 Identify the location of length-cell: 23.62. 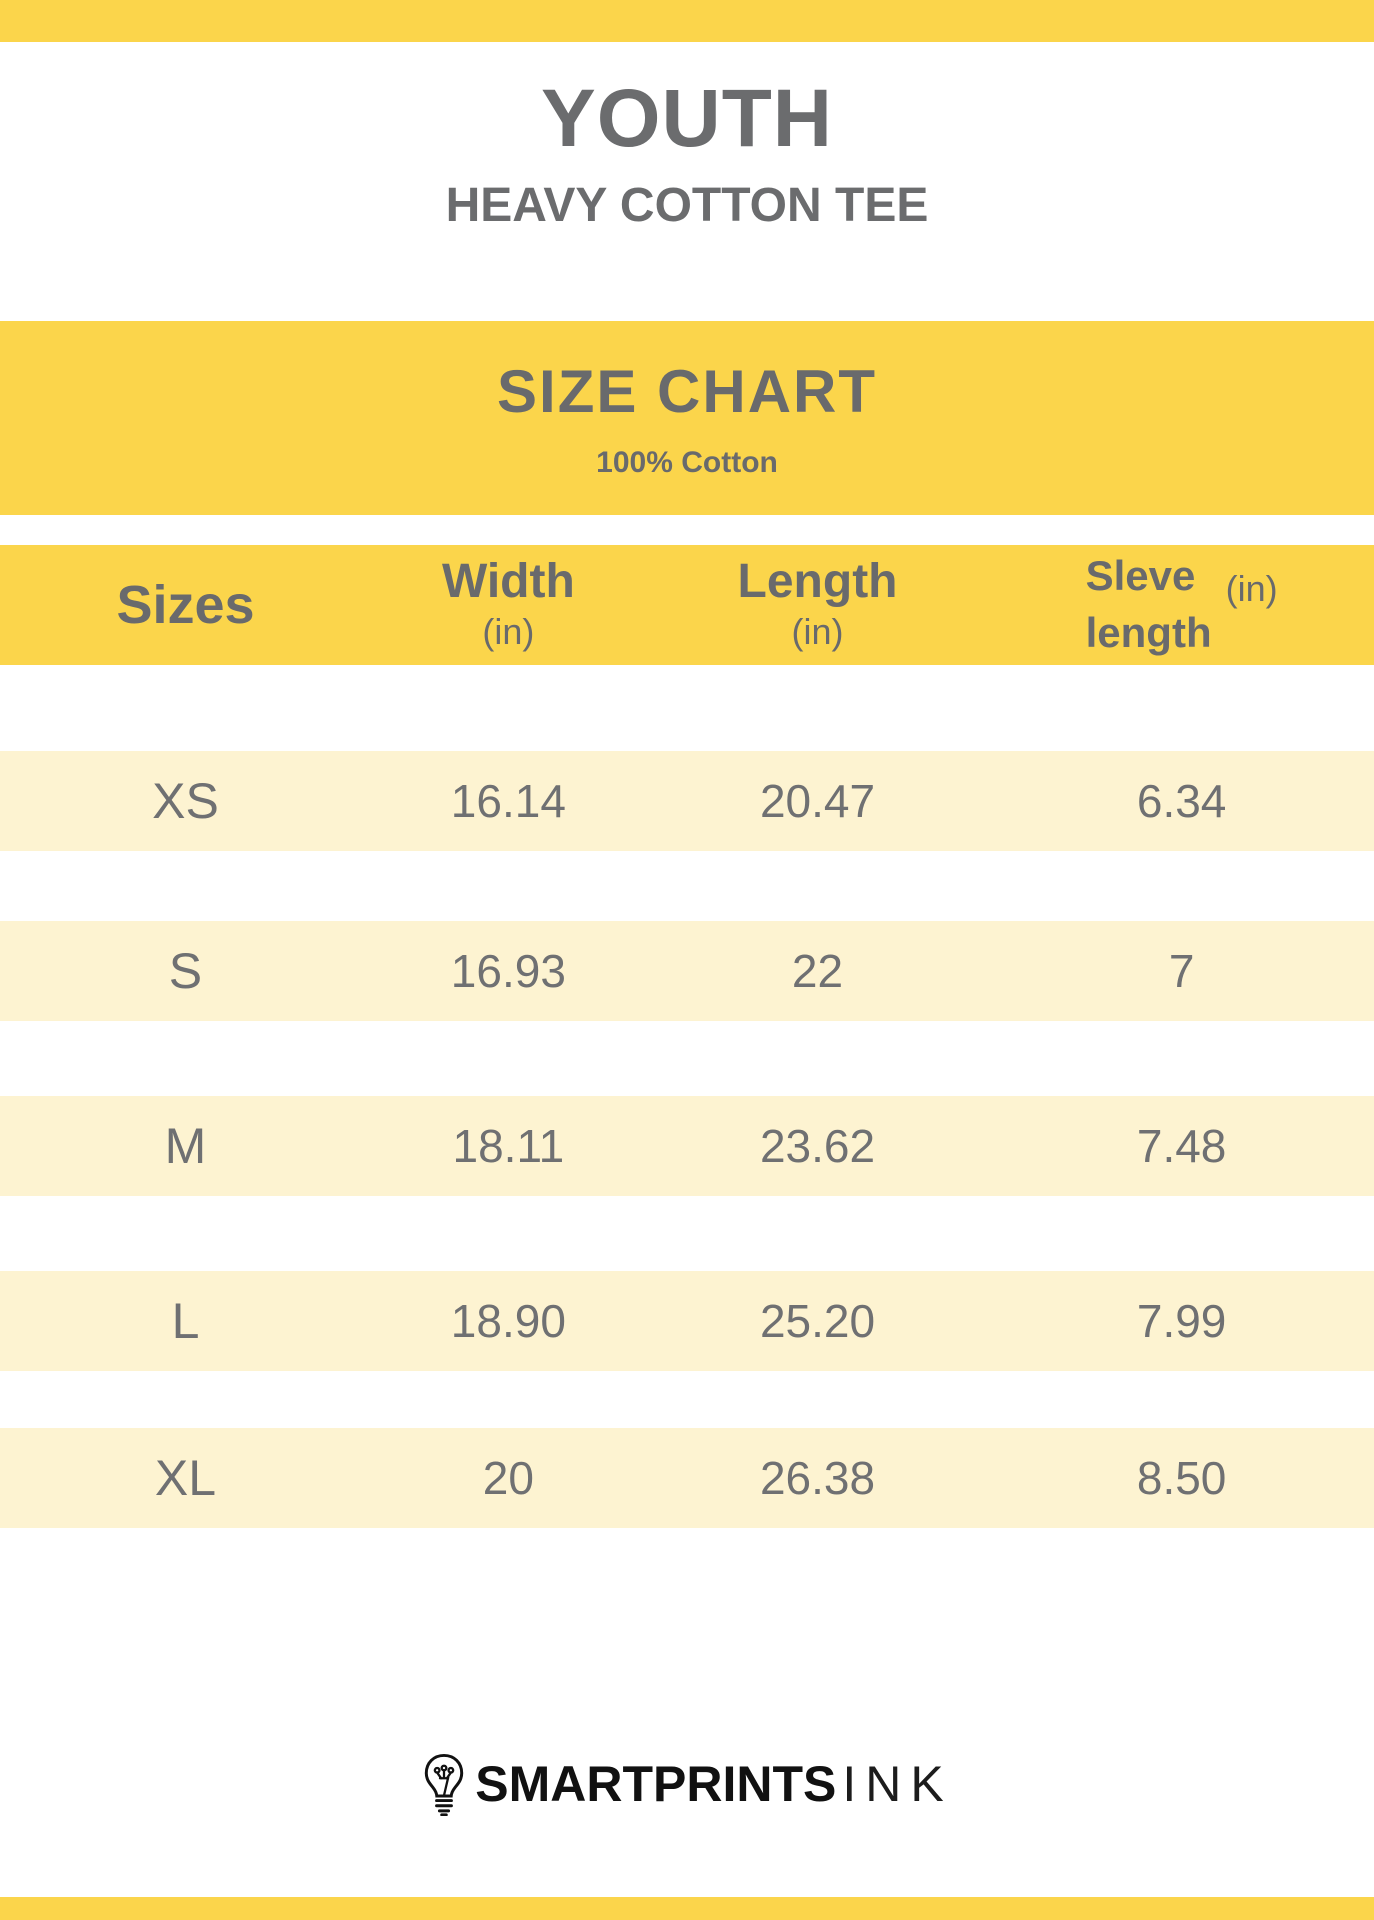
(817, 1146).